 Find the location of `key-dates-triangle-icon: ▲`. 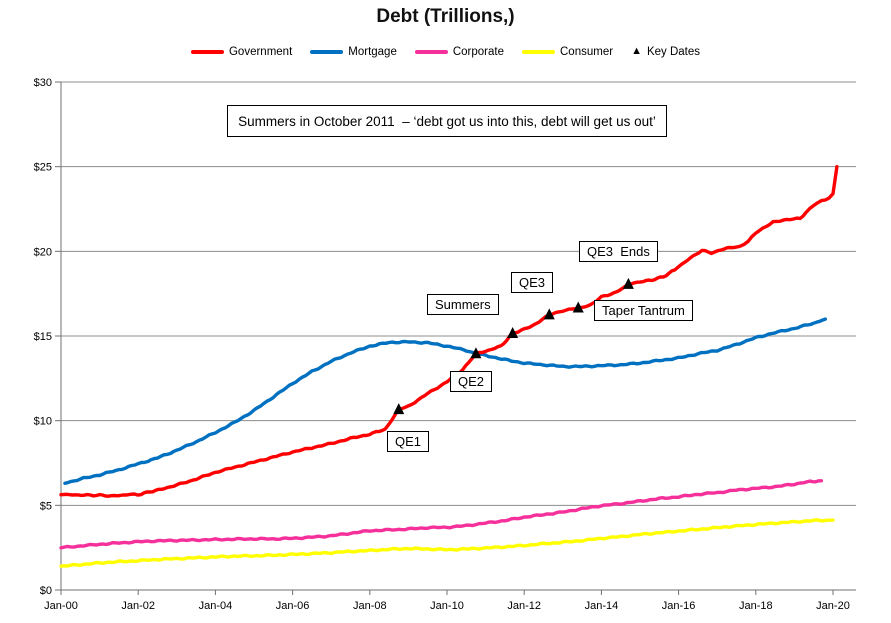

key-dates-triangle-icon: ▲ is located at coordinates (636, 50).